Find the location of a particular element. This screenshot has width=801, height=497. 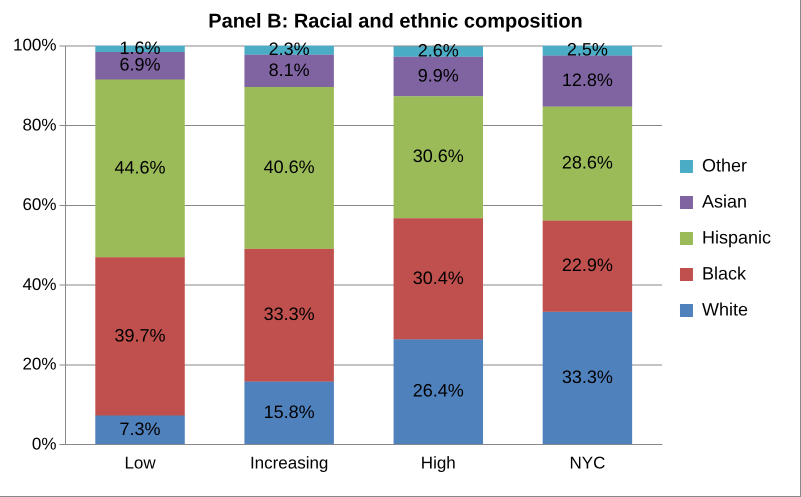

data-label: 40.6% is located at coordinates (289, 166).